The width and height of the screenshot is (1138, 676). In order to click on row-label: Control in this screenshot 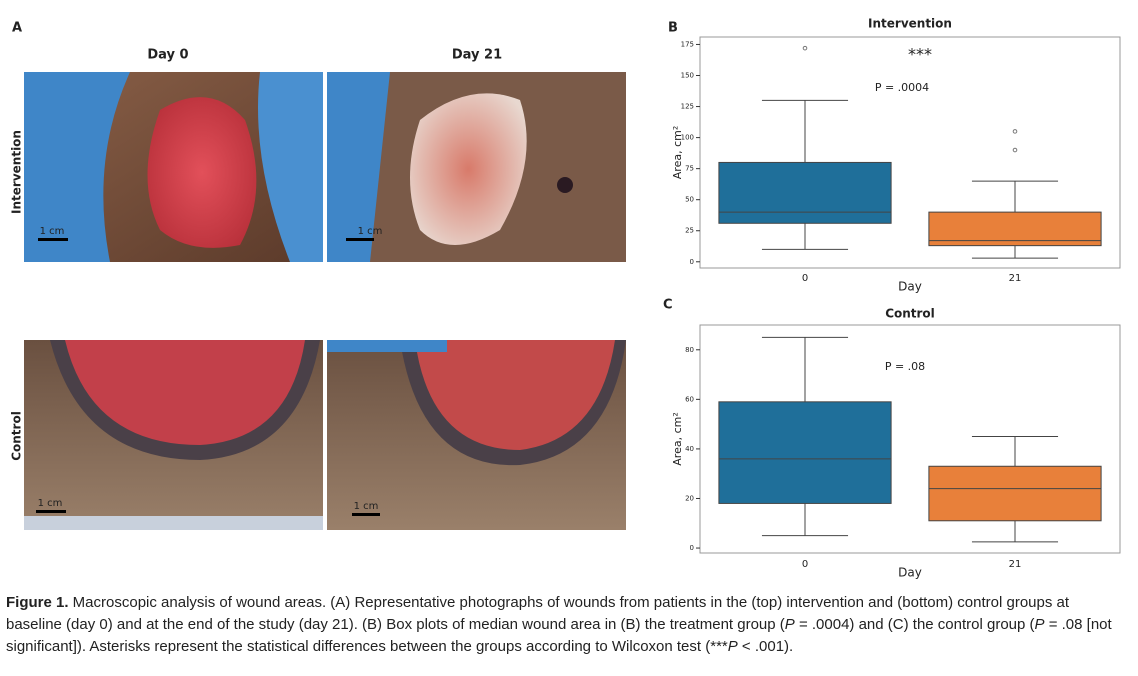, I will do `click(17, 436)`.